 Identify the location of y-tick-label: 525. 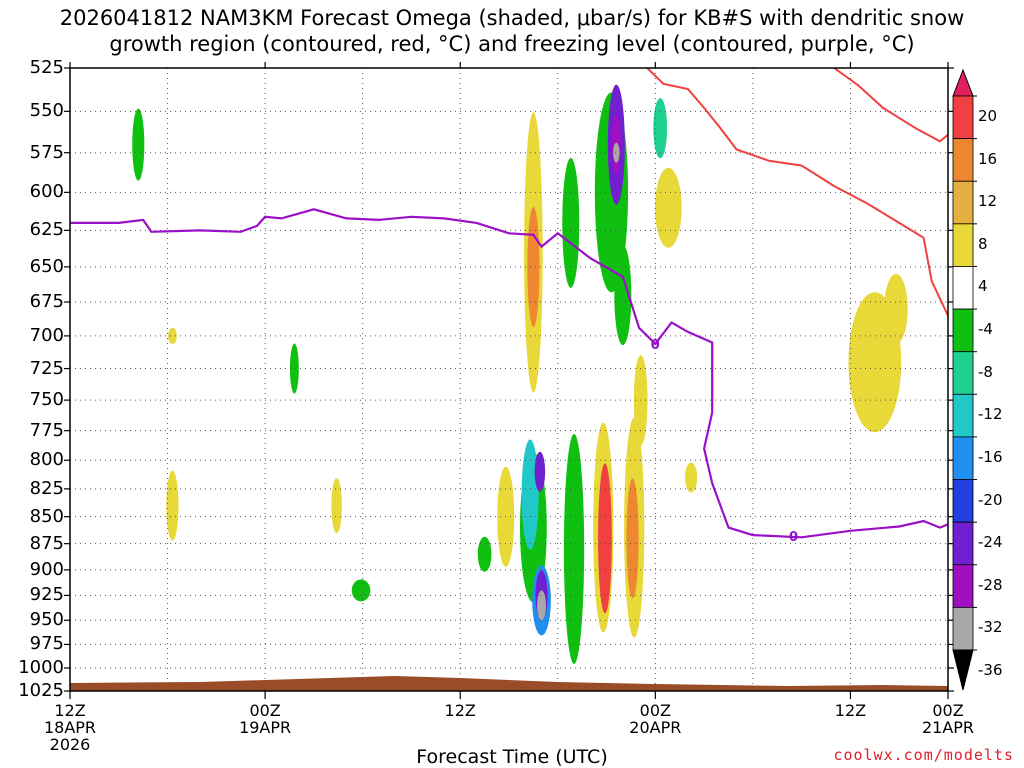
(46, 67).